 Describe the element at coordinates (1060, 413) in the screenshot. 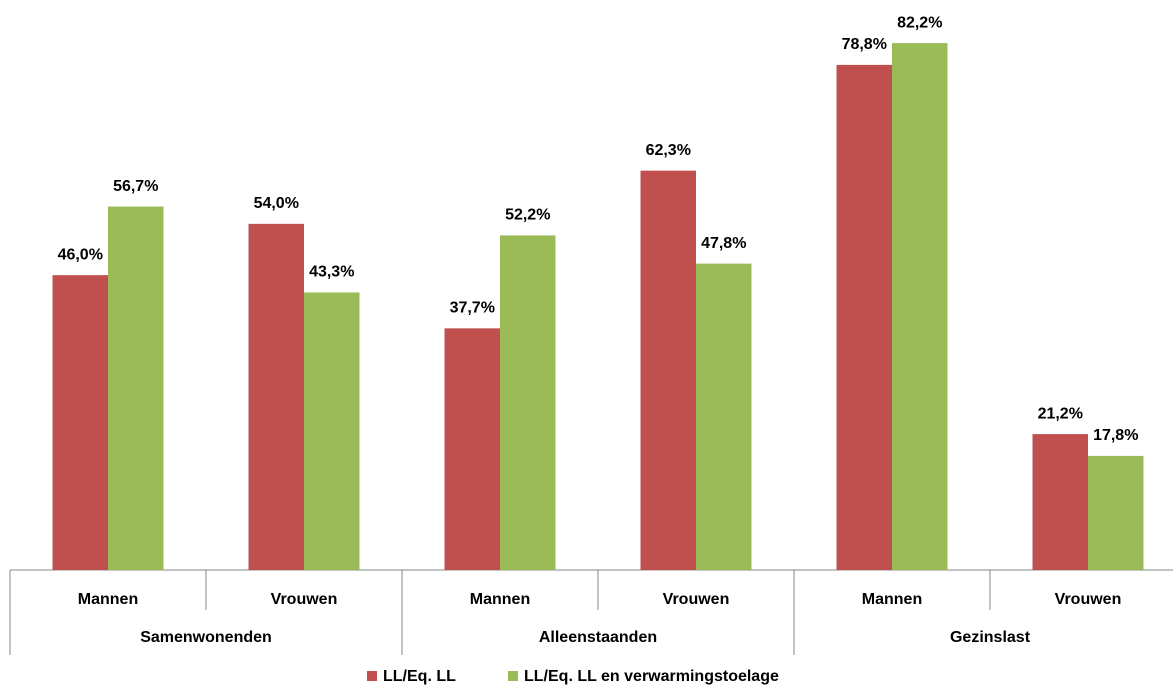

I see `value-label: 21,2%` at that location.